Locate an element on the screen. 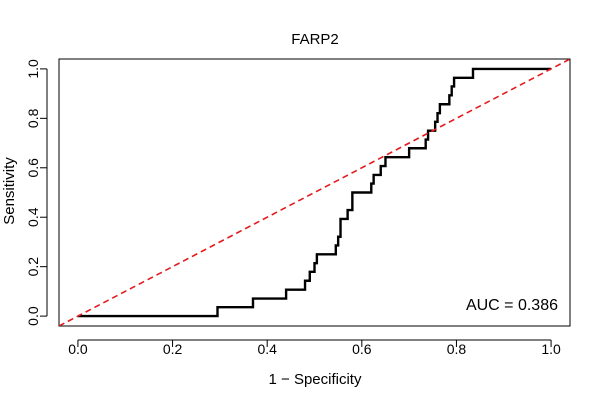 The height and width of the screenshot is (400, 600). chart-title: FARP2 is located at coordinates (315, 39).